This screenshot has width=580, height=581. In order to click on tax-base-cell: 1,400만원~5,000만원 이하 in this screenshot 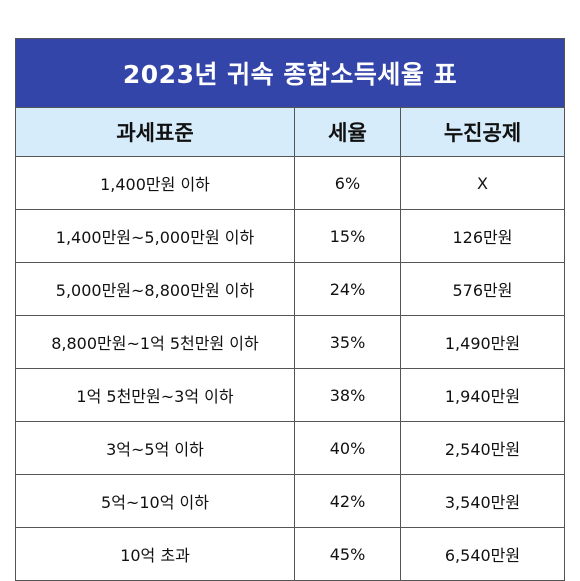, I will do `click(155, 236)`.